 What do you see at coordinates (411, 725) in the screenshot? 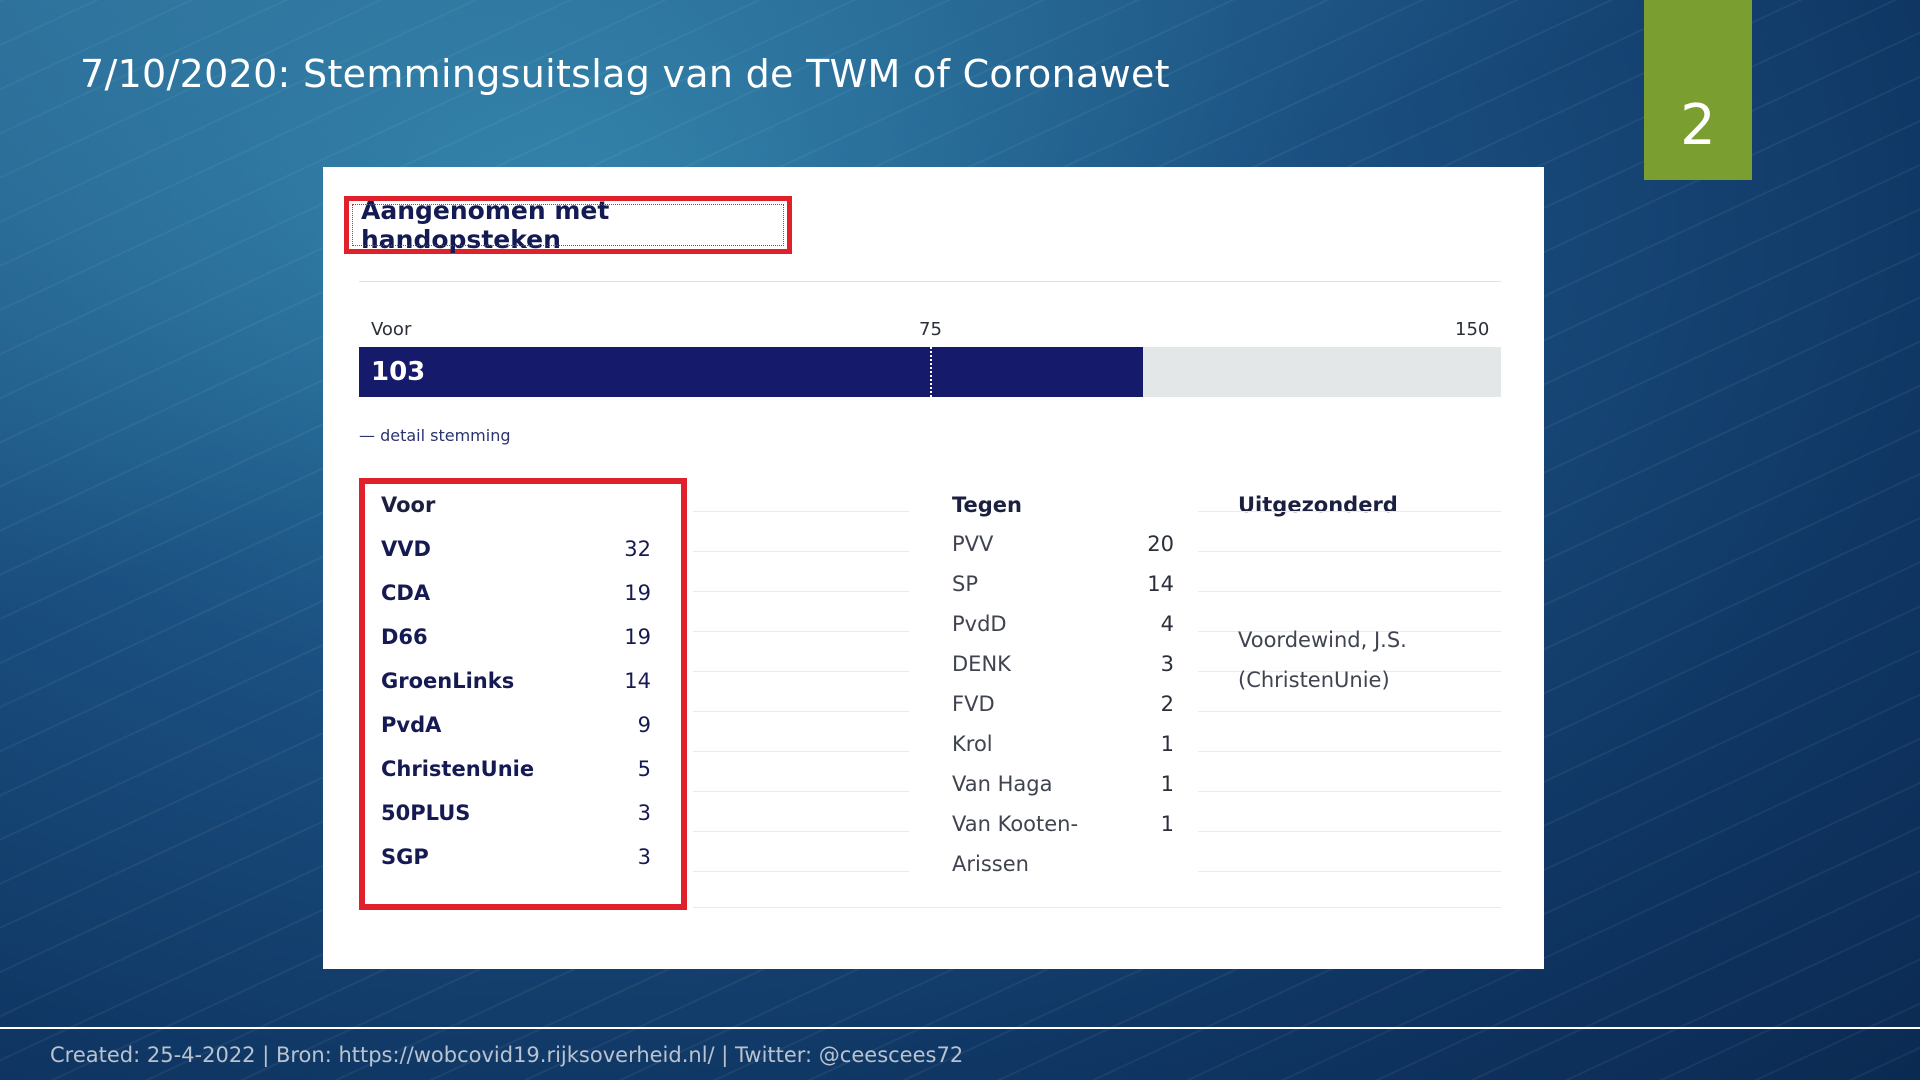
I see `party-name: PvdA` at bounding box center [411, 725].